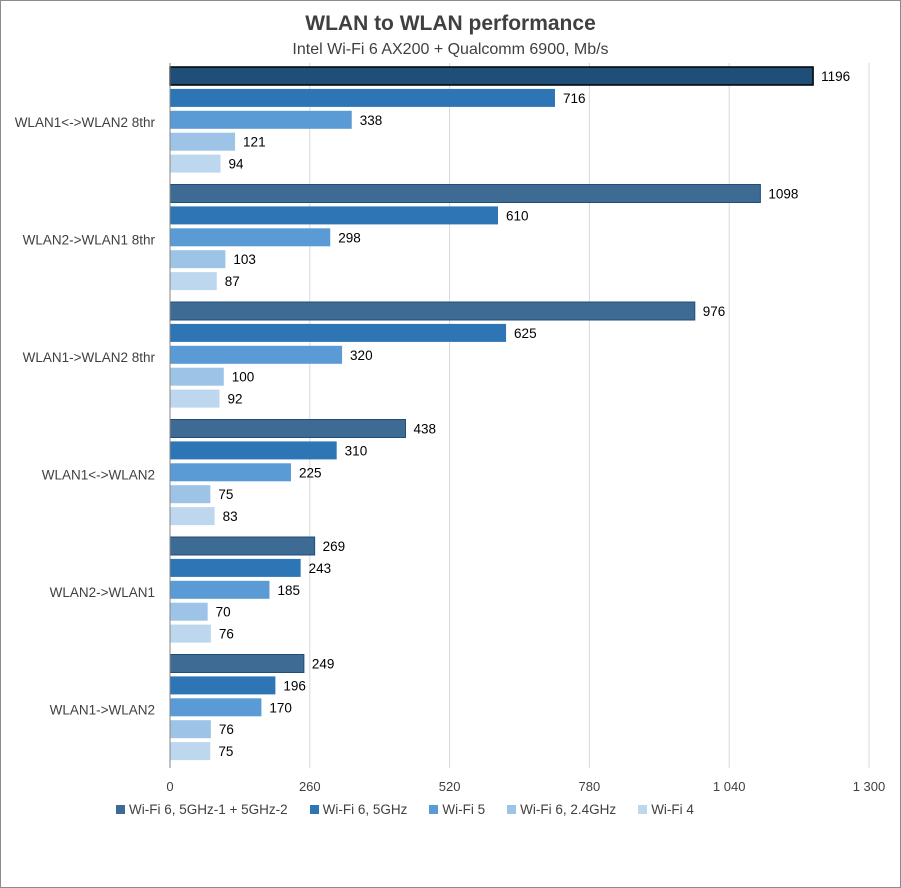  Describe the element at coordinates (243, 377) in the screenshot. I see `data-label: 100` at that location.